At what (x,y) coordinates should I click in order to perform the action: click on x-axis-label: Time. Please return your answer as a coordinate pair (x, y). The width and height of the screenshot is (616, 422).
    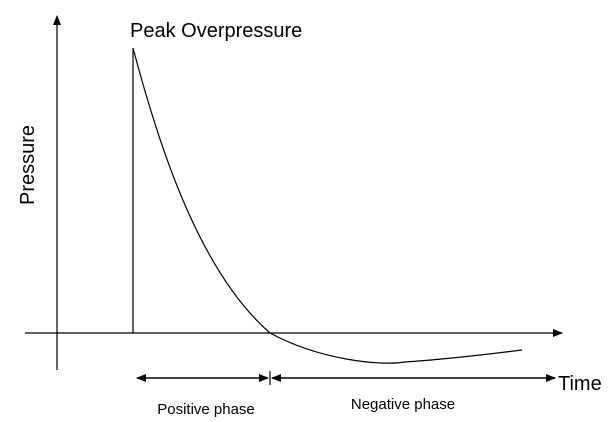
    Looking at the image, I should click on (580, 384).